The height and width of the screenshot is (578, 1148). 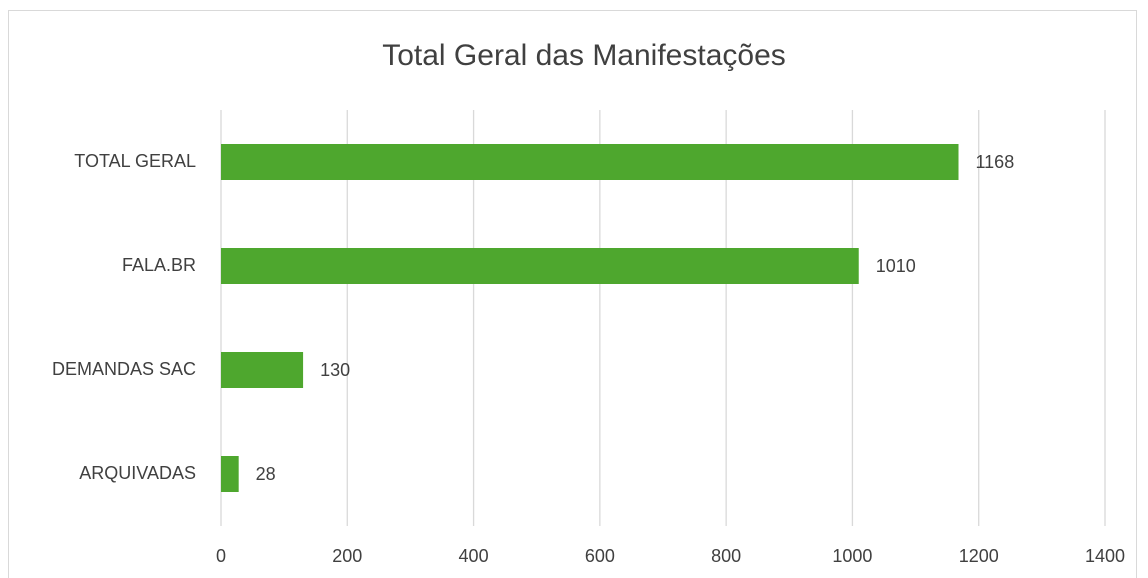 What do you see at coordinates (347, 556) in the screenshot?
I see `x-tick-label: 200` at bounding box center [347, 556].